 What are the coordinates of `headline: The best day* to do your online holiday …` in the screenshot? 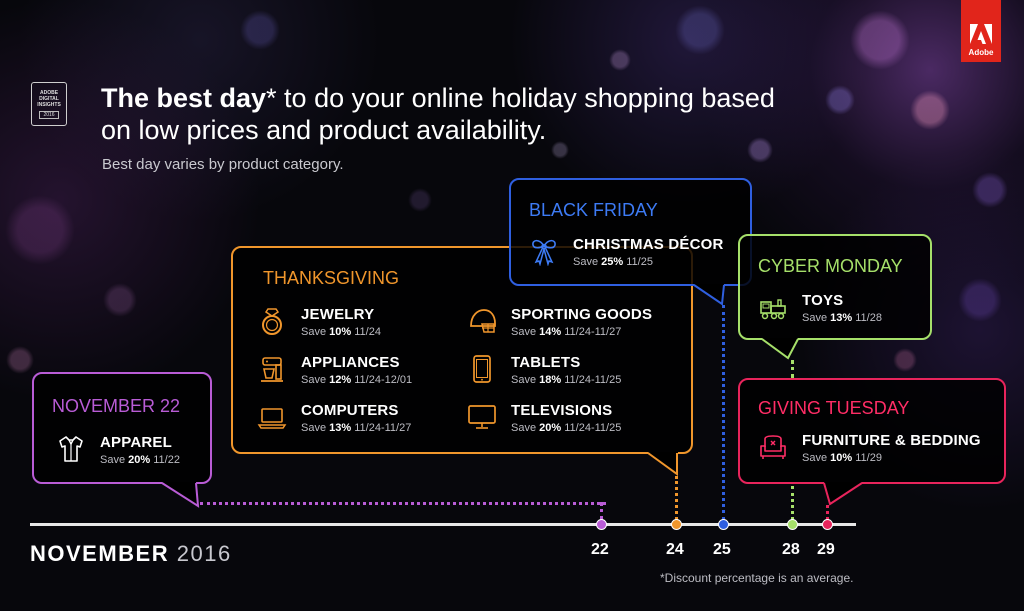 It's located at (481, 114).